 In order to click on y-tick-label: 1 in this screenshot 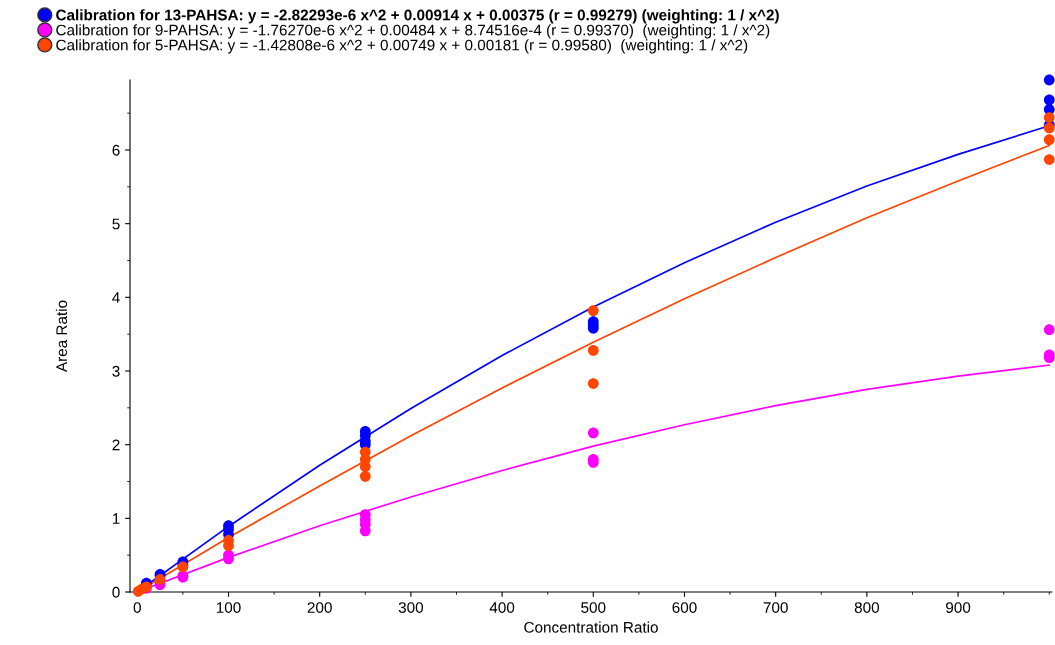, I will do `click(116, 518)`.